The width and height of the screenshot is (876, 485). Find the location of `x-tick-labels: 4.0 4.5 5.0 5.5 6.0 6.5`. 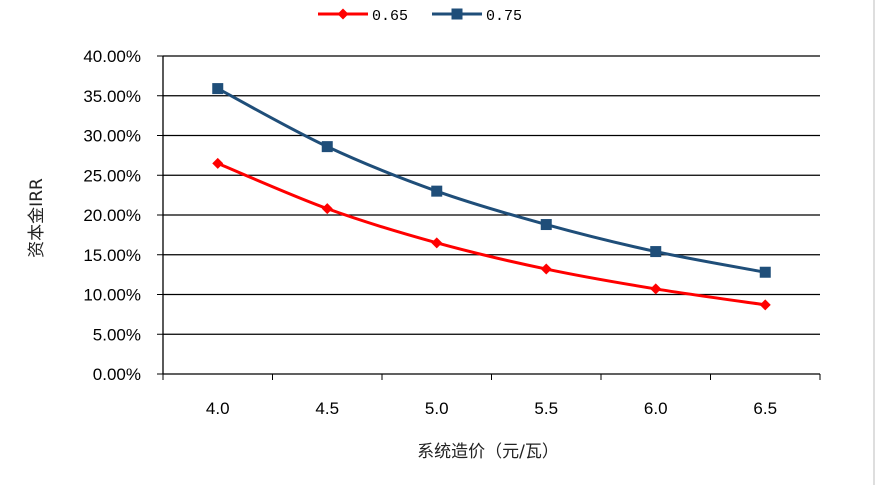

x-tick-labels: 4.0 4.5 5.0 5.5 6.0 6.5 is located at coordinates (491, 408).